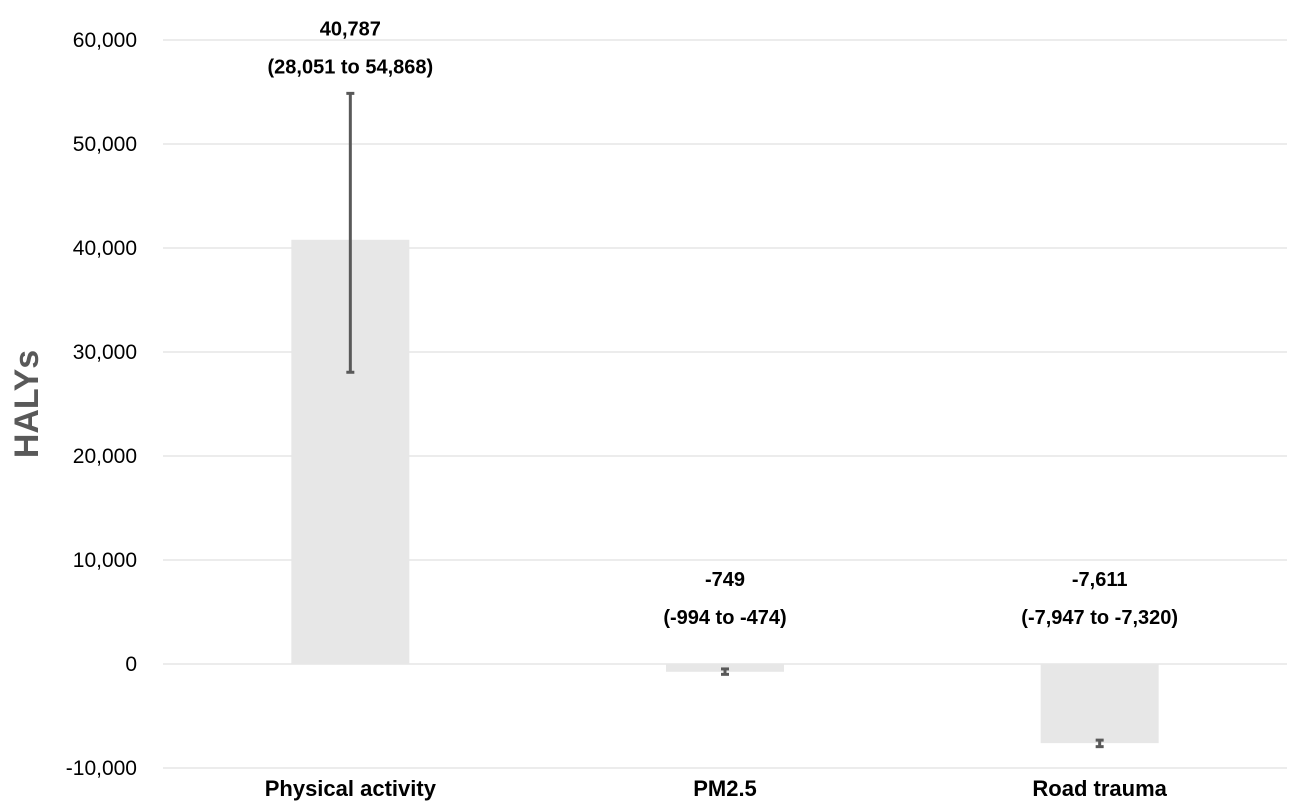 This screenshot has height=801, width=1291. I want to click on y-tick-label: -10,000, so click(101, 768).